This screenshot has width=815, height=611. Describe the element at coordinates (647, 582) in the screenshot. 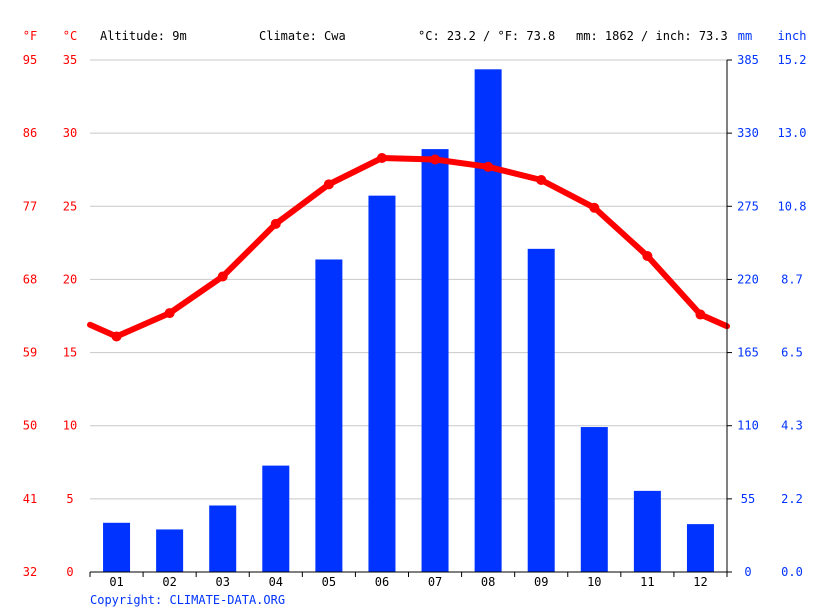

I see `month-label: 11` at that location.